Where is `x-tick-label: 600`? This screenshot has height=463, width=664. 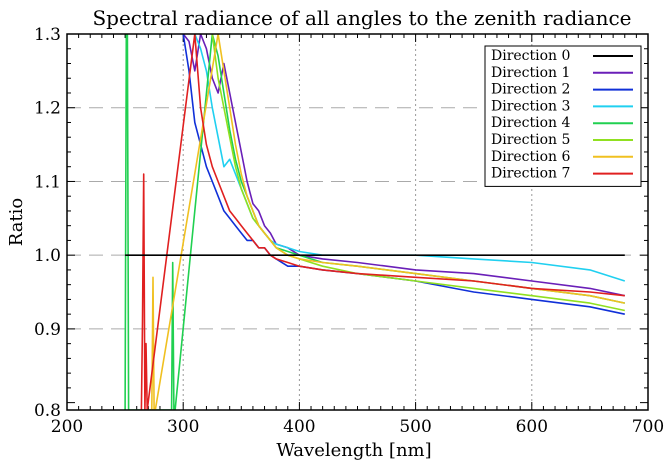 x-tick-label: 600 is located at coordinates (532, 427).